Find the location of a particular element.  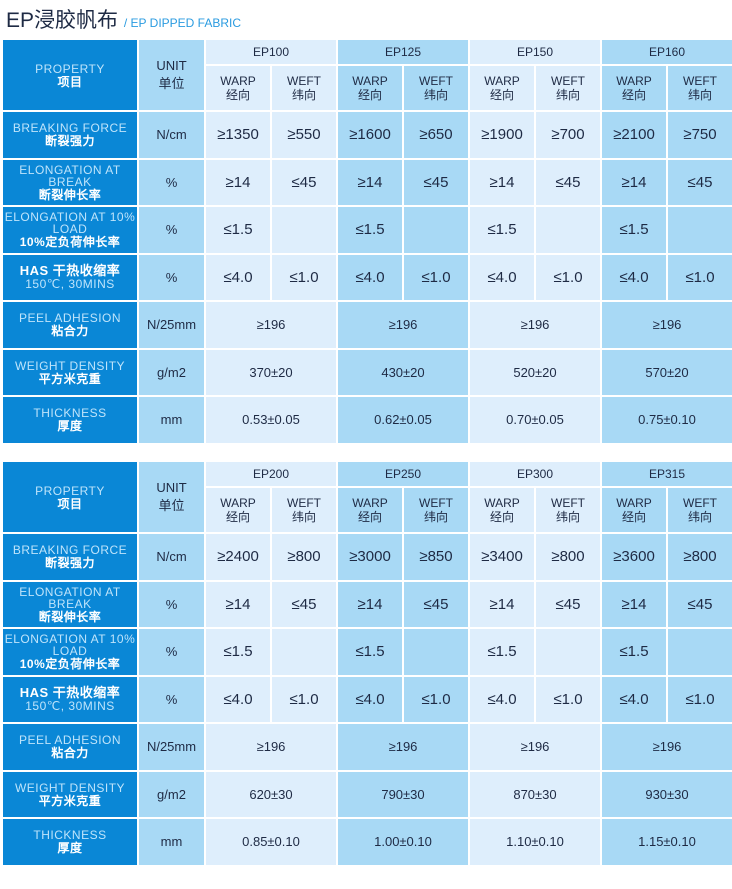

value-cell: 1.15±0.10 is located at coordinates (667, 842).